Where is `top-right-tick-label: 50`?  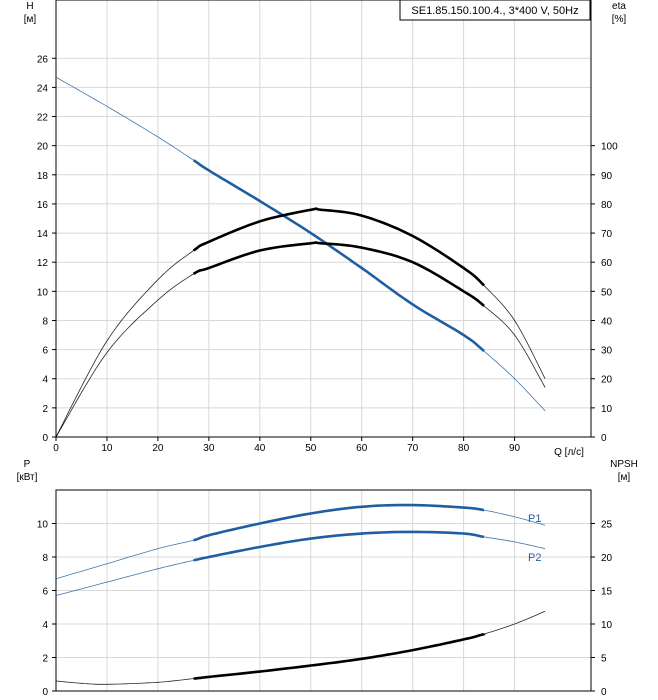
top-right-tick-label: 50 is located at coordinates (607, 292).